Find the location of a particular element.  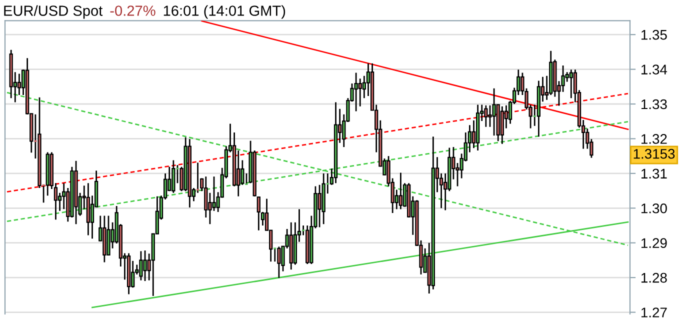

text: 1.3153 is located at coordinates (654, 153).